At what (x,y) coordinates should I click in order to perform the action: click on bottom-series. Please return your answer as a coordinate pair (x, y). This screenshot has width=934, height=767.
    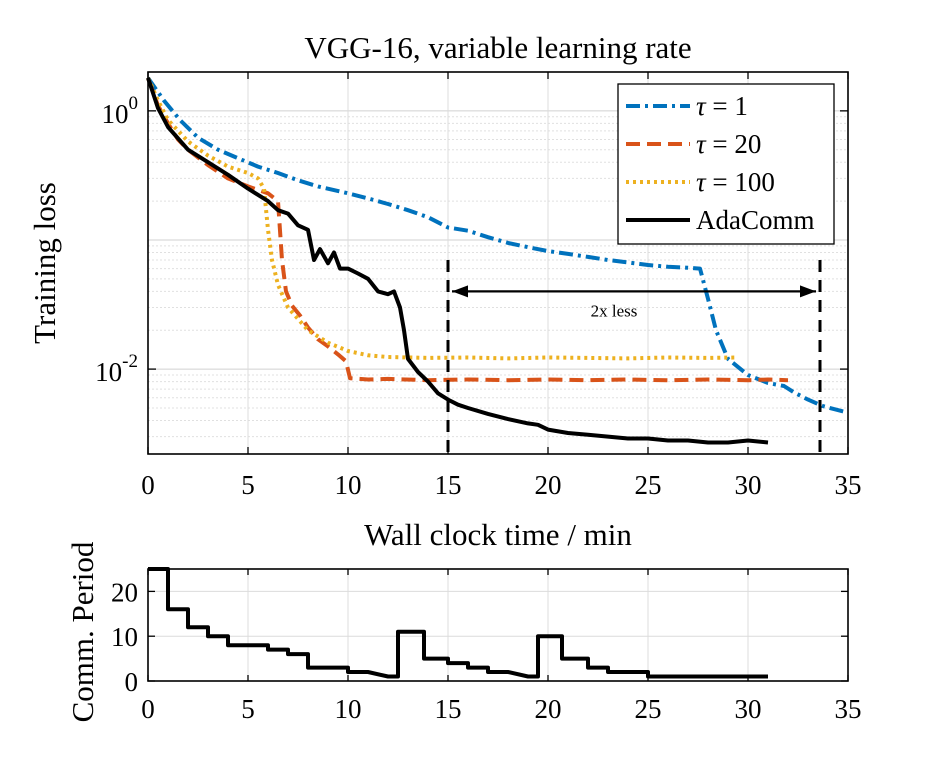
    Looking at the image, I should click on (458, 623).